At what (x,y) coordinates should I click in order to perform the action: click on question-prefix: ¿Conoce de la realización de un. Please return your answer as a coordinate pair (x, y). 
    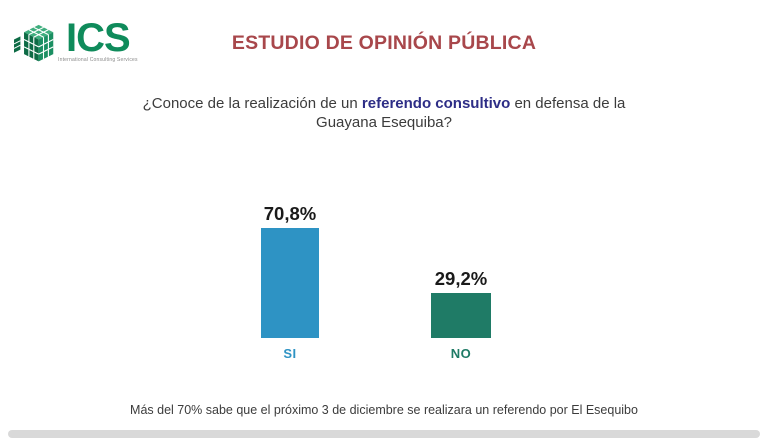
    Looking at the image, I should click on (252, 103).